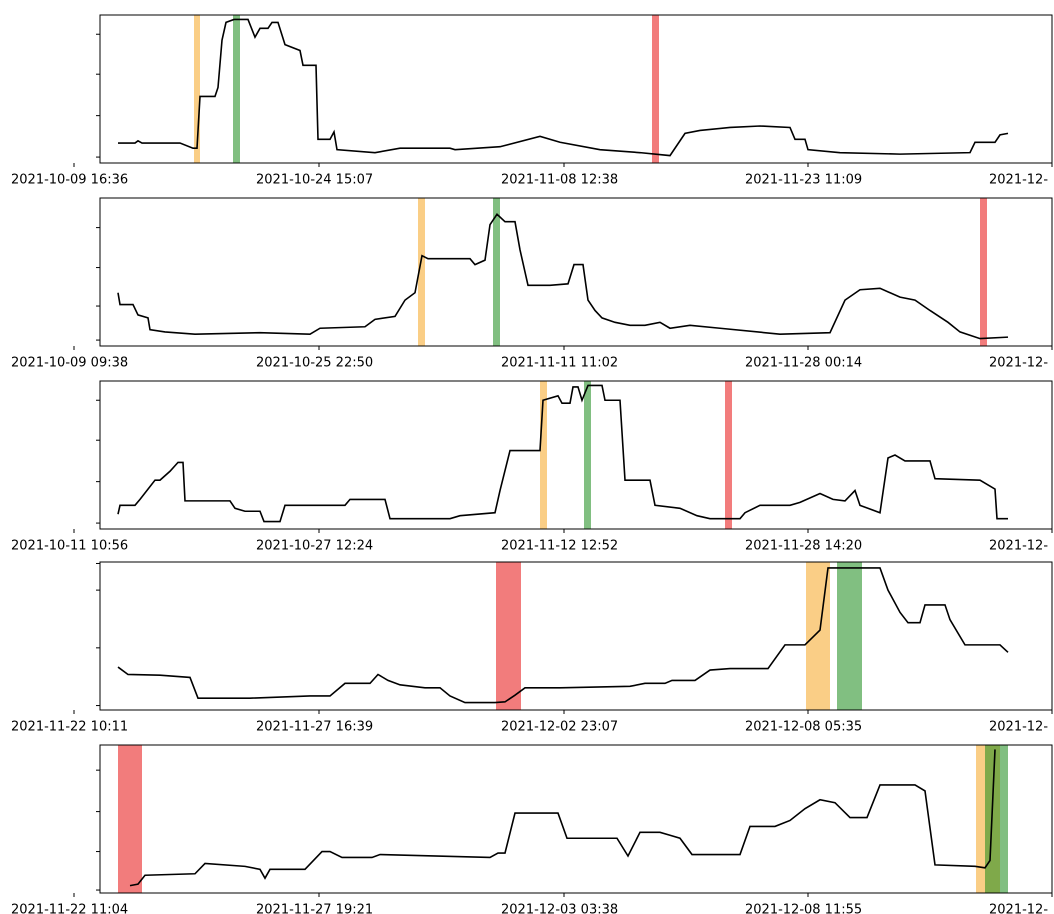  I want to click on x-tick-label: 2021-10-09 09:38, so click(69, 363).